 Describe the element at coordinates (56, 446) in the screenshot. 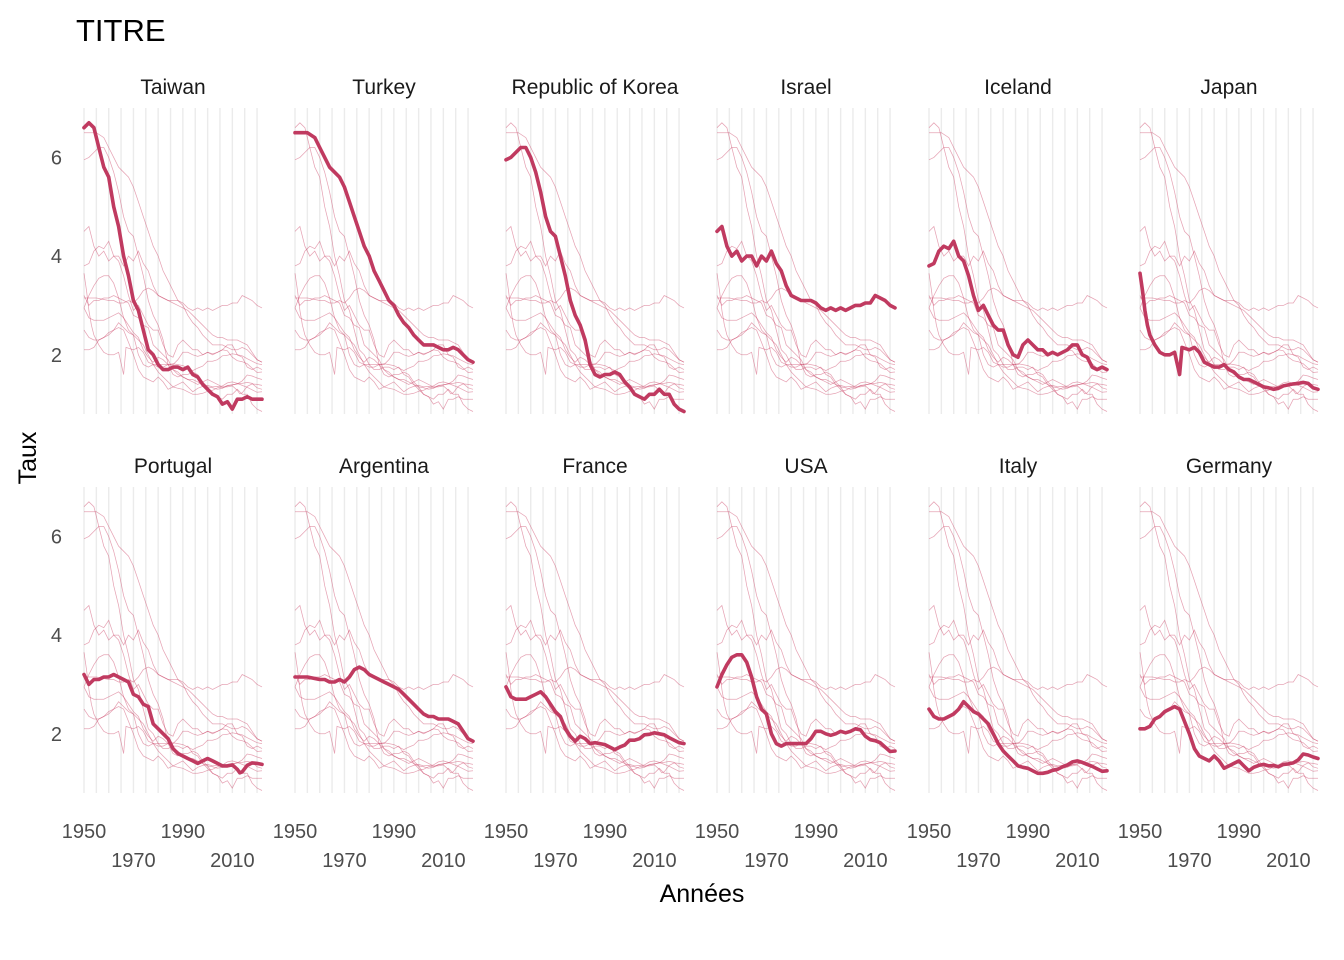

I see `y-axis: 2 4 6 2 4 6` at that location.